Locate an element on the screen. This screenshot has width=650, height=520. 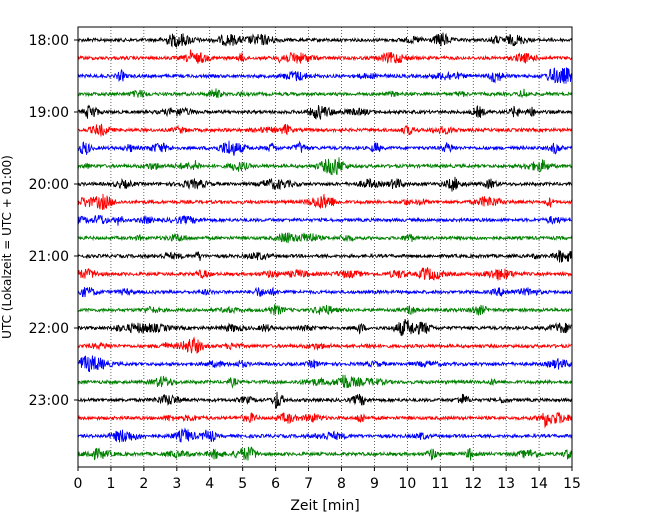
trace-2000 is located at coordinates (325, 184).